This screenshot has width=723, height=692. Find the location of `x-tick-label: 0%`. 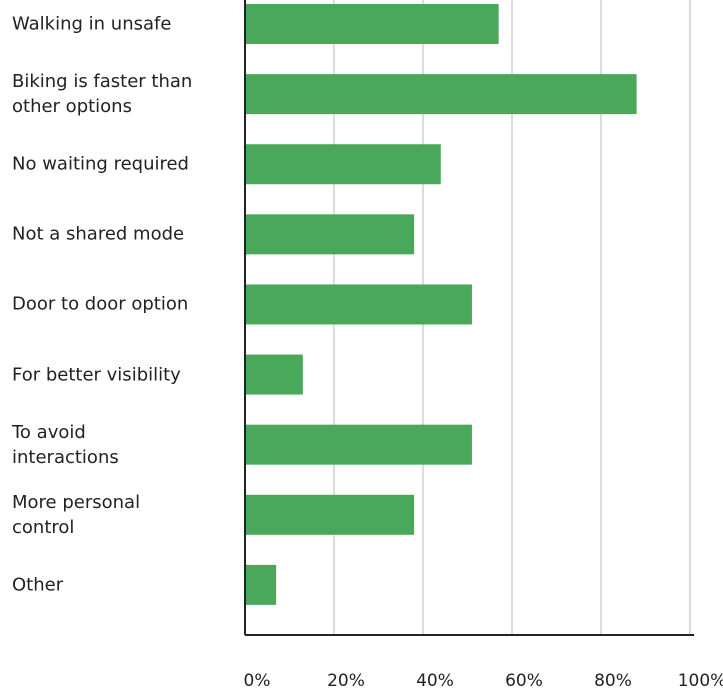

x-tick-label: 0% is located at coordinates (257, 681).